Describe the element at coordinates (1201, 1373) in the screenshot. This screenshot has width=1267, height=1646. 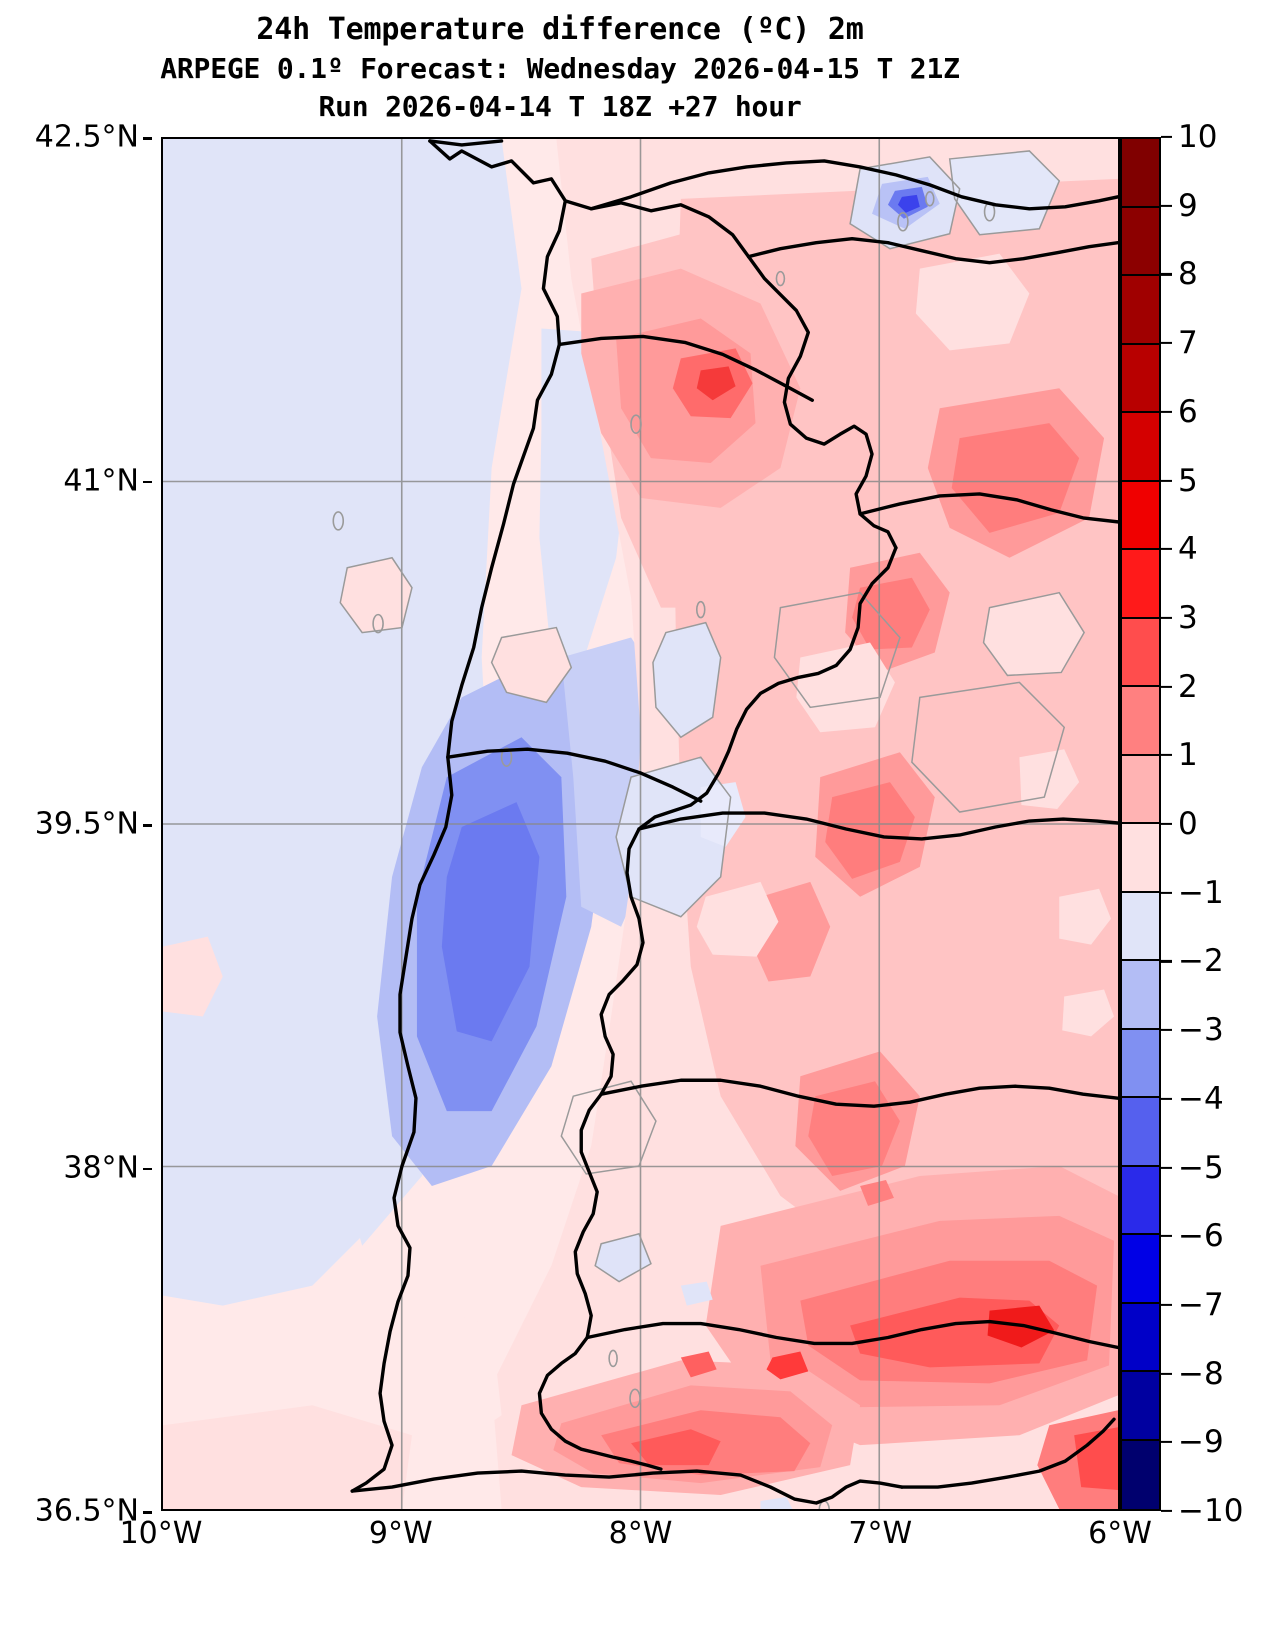
I see `colorbar-tick-label: −8` at that location.